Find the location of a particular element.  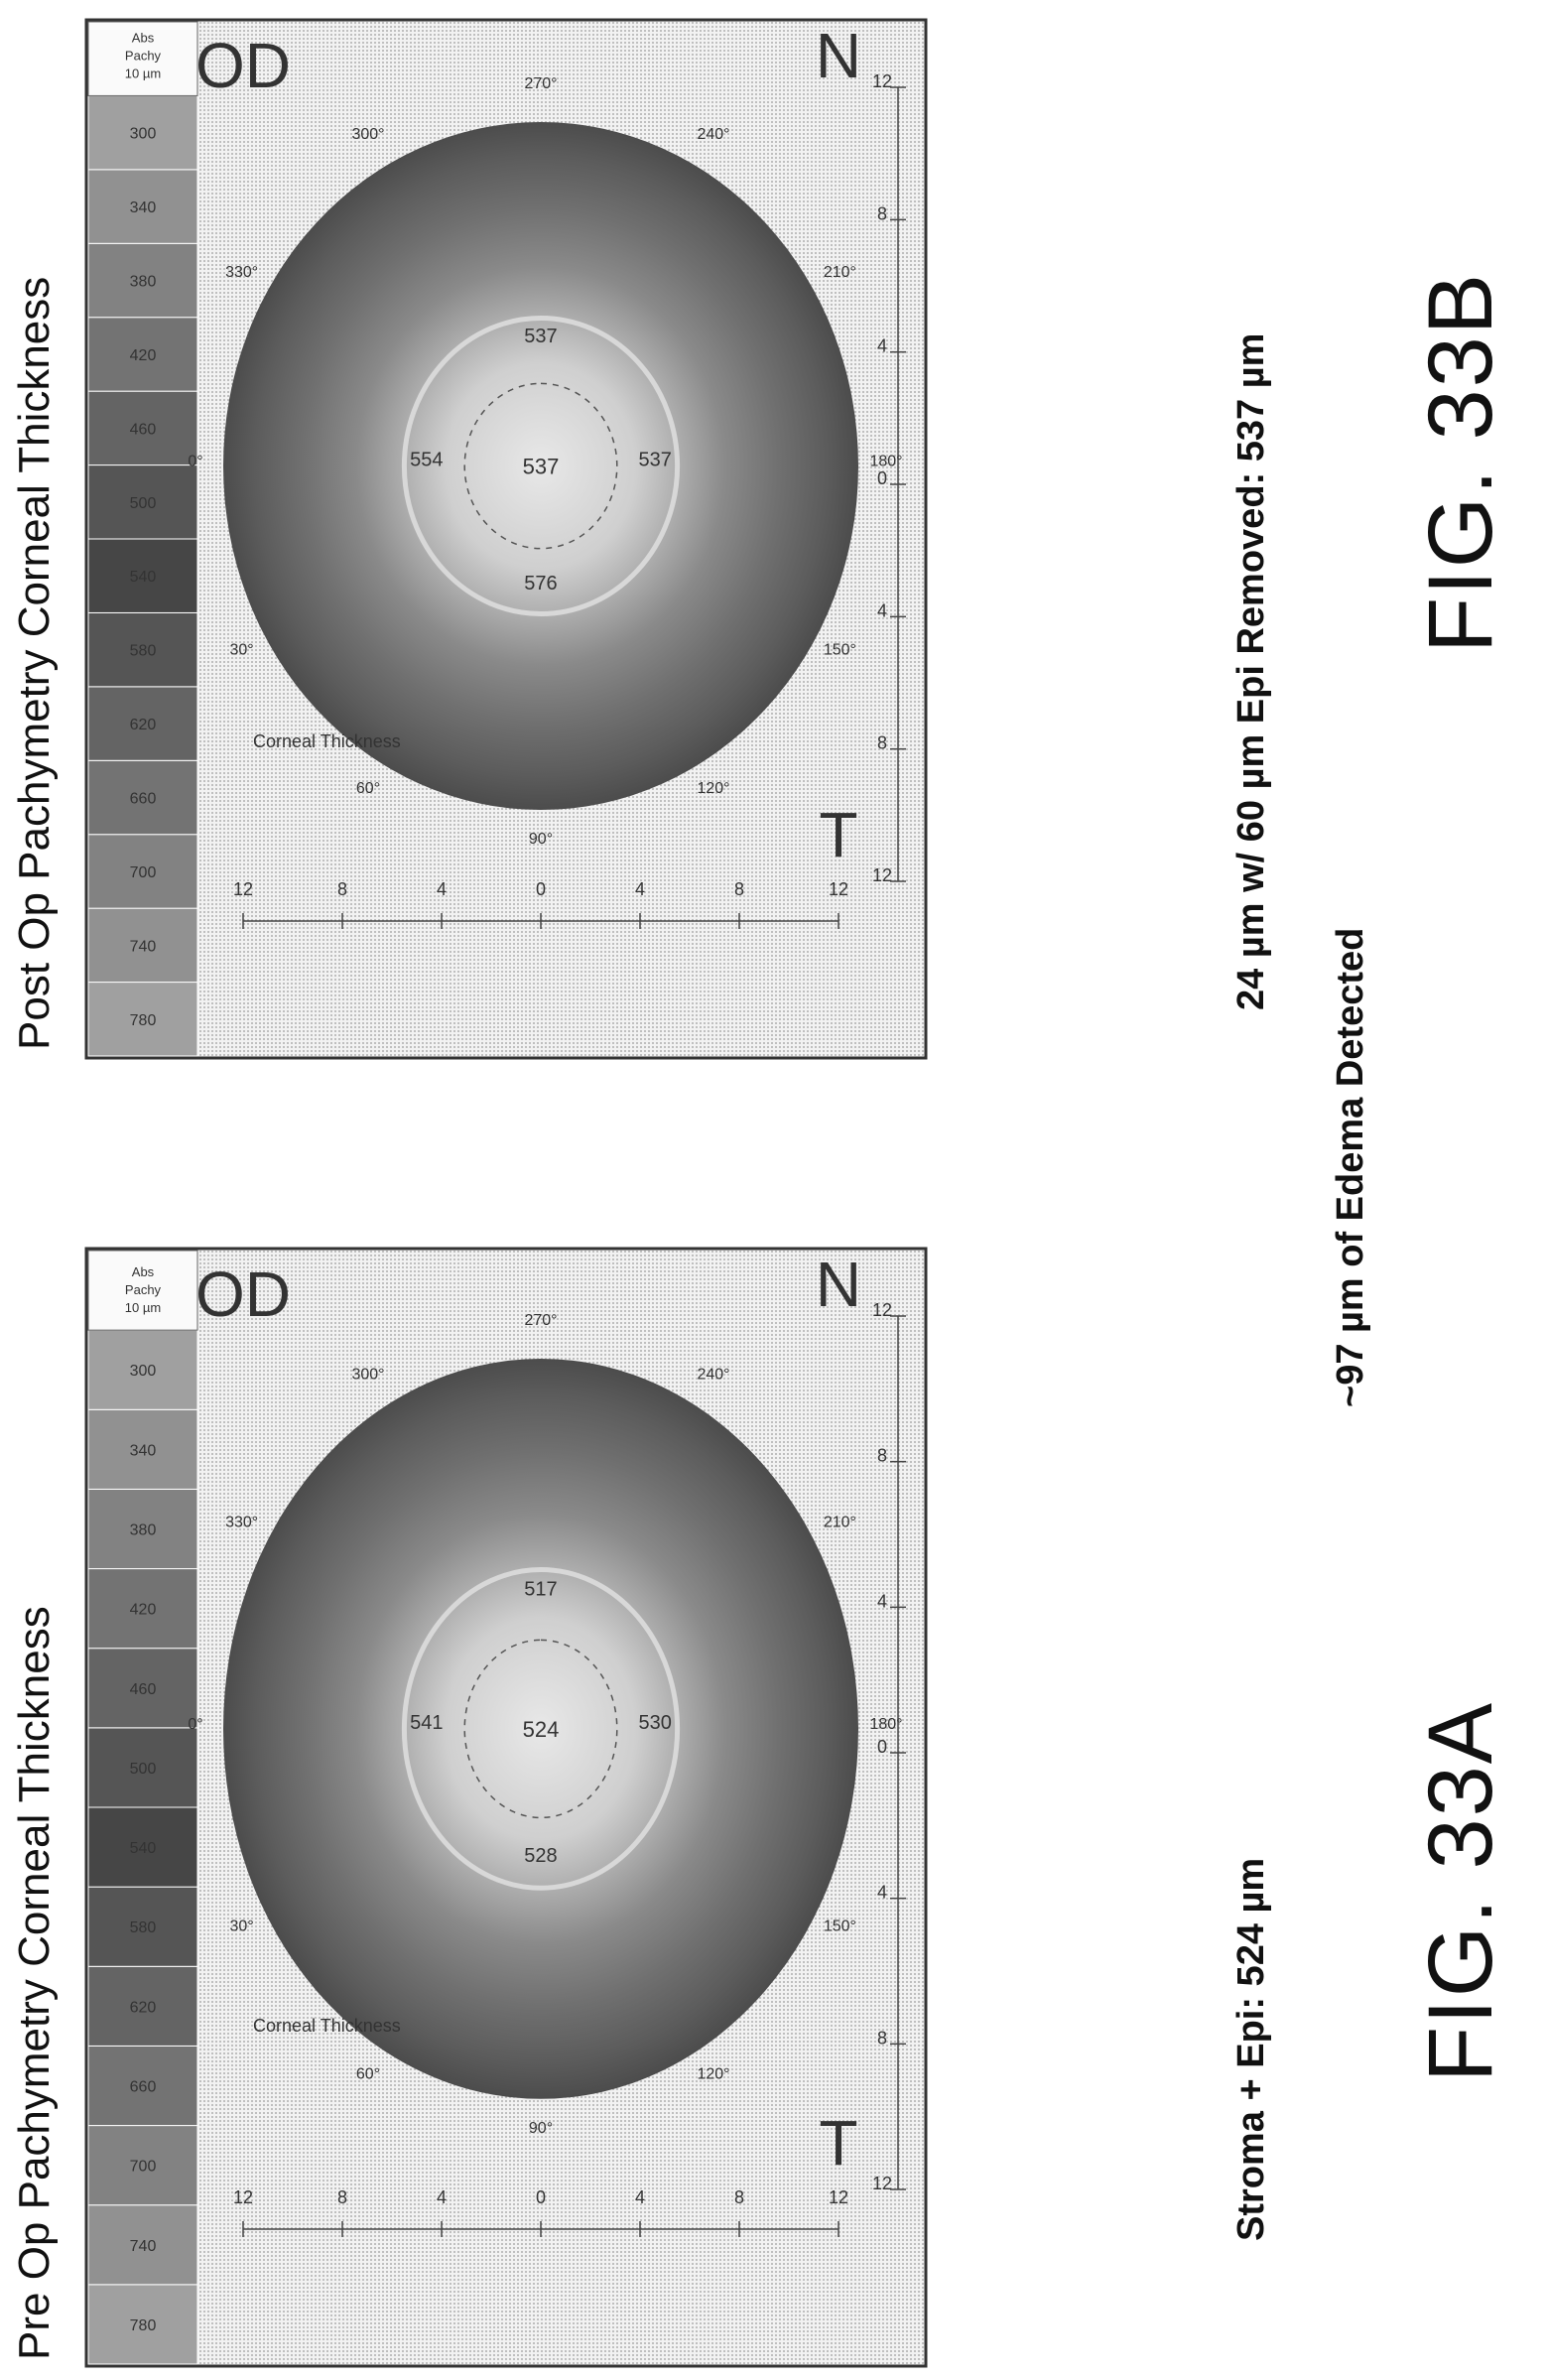

map-label: Corneal Thickness is located at coordinates (327, 2026).